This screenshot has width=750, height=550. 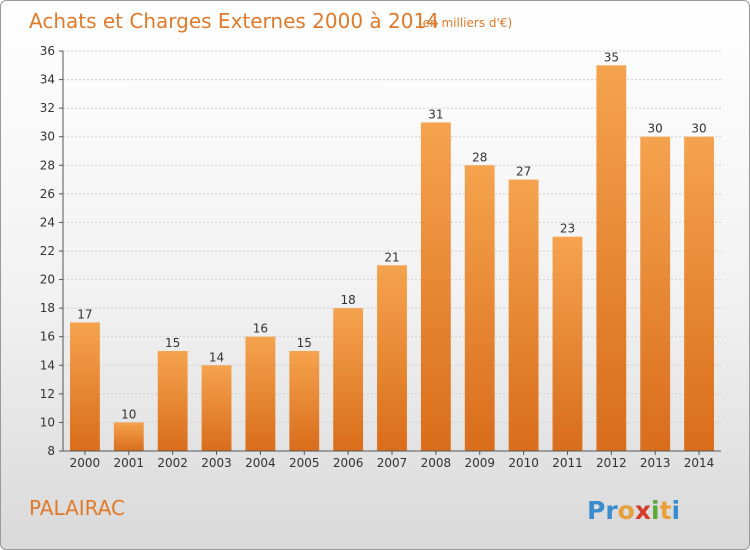 I want to click on data-label-2001: 10, so click(x=128, y=414).